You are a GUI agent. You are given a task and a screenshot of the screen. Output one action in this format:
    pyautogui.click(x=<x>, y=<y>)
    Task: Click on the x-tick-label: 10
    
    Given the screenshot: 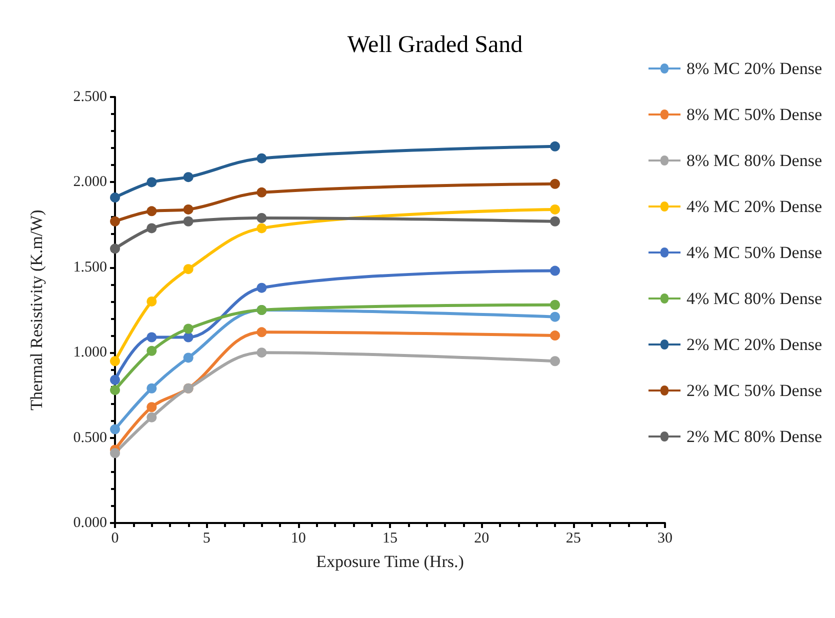 What is the action you would take?
    pyautogui.click(x=298, y=538)
    